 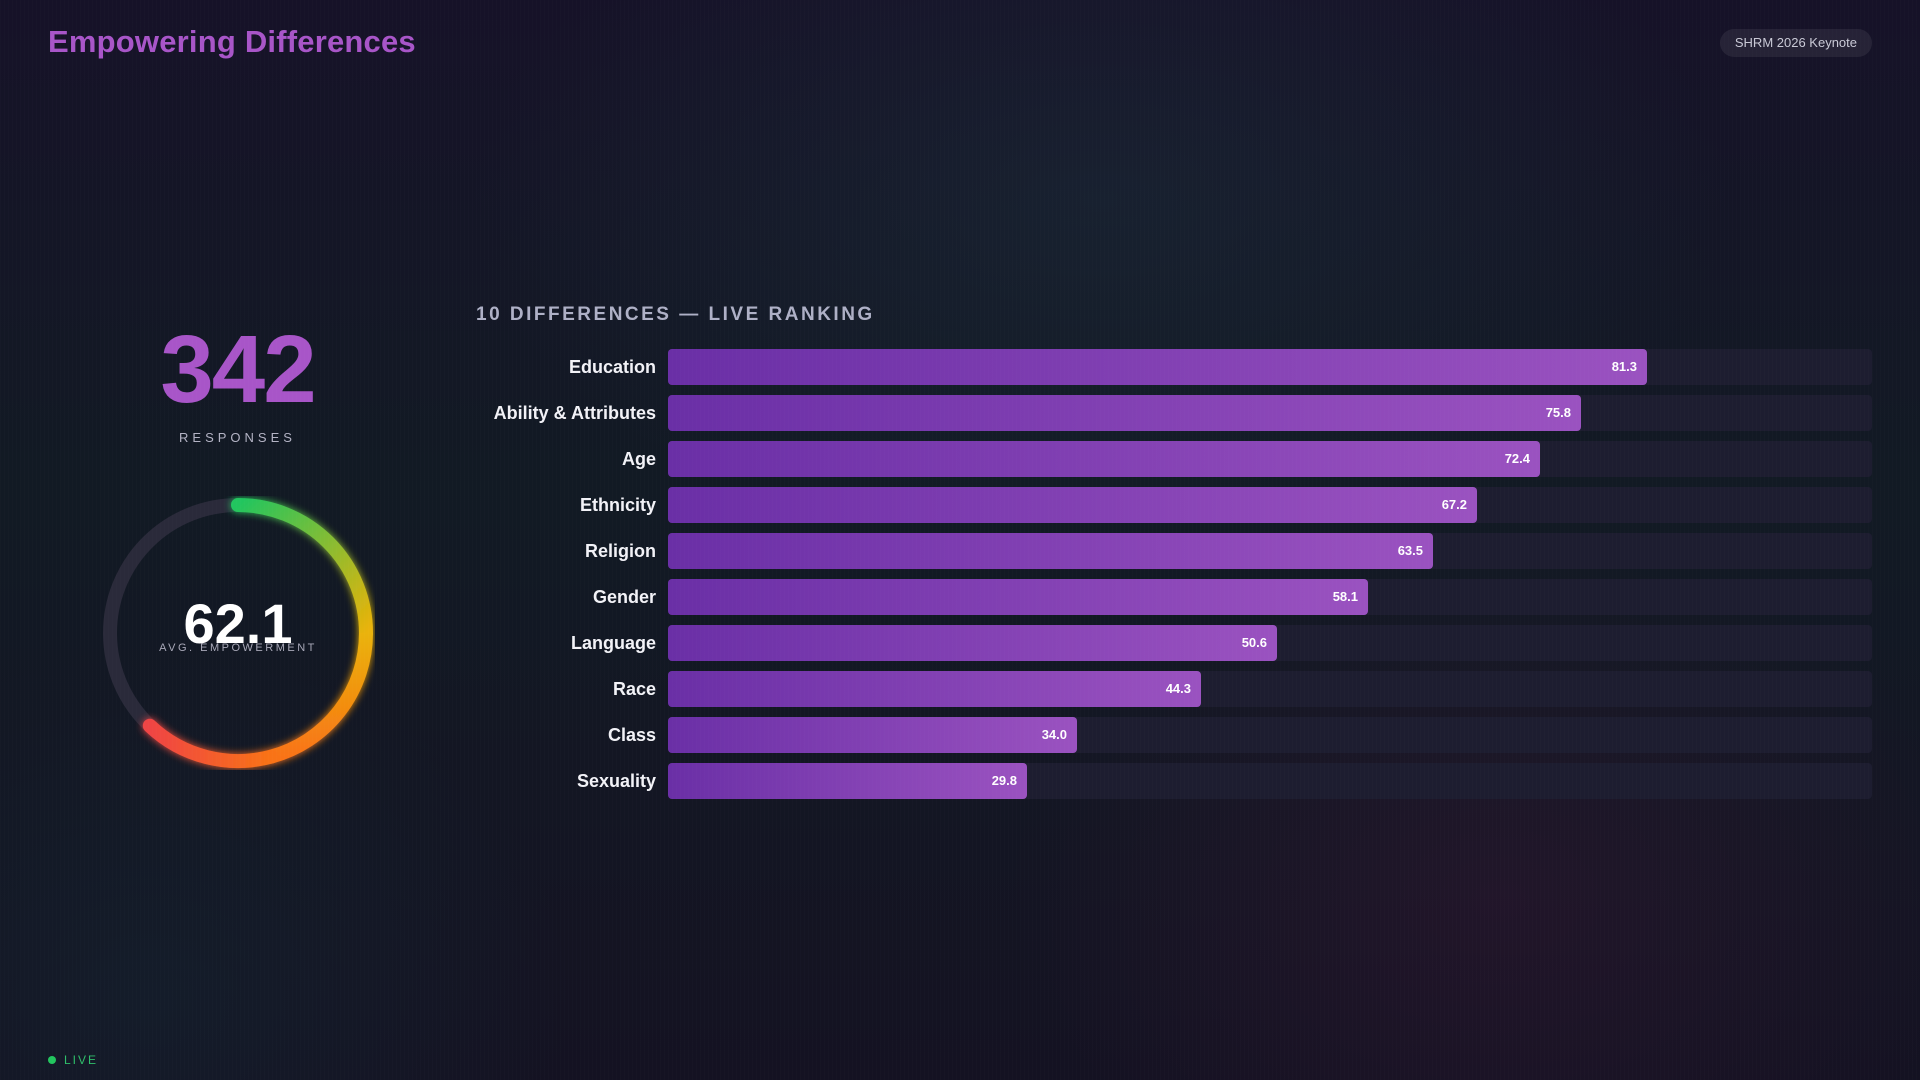 I want to click on bar: 50.6, so click(x=972, y=643).